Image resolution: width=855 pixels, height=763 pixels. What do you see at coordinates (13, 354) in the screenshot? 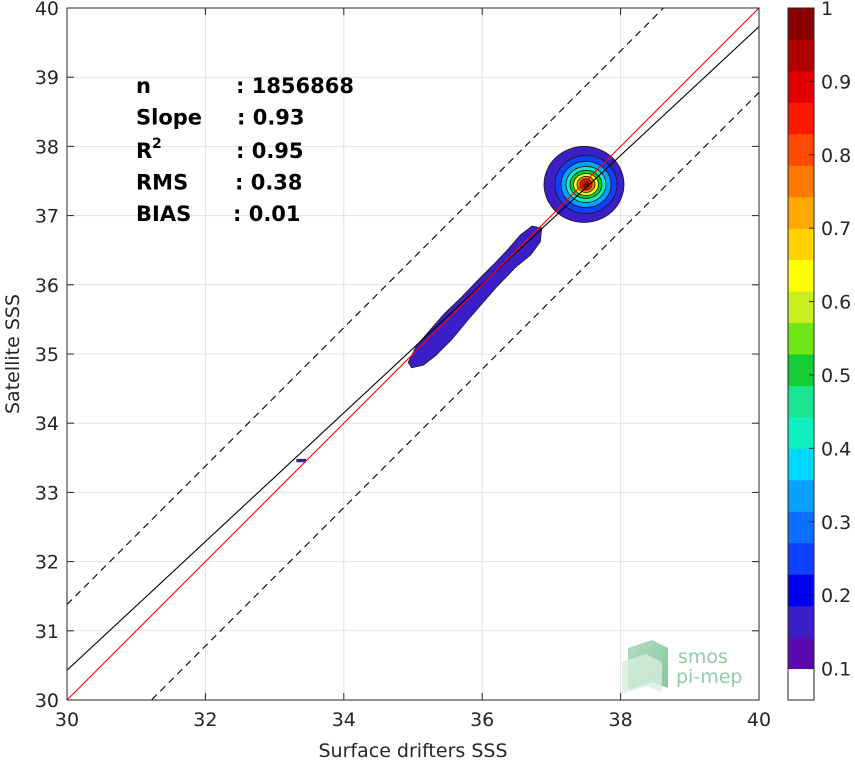
I see `y-axis-label: Satellite SSS` at bounding box center [13, 354].